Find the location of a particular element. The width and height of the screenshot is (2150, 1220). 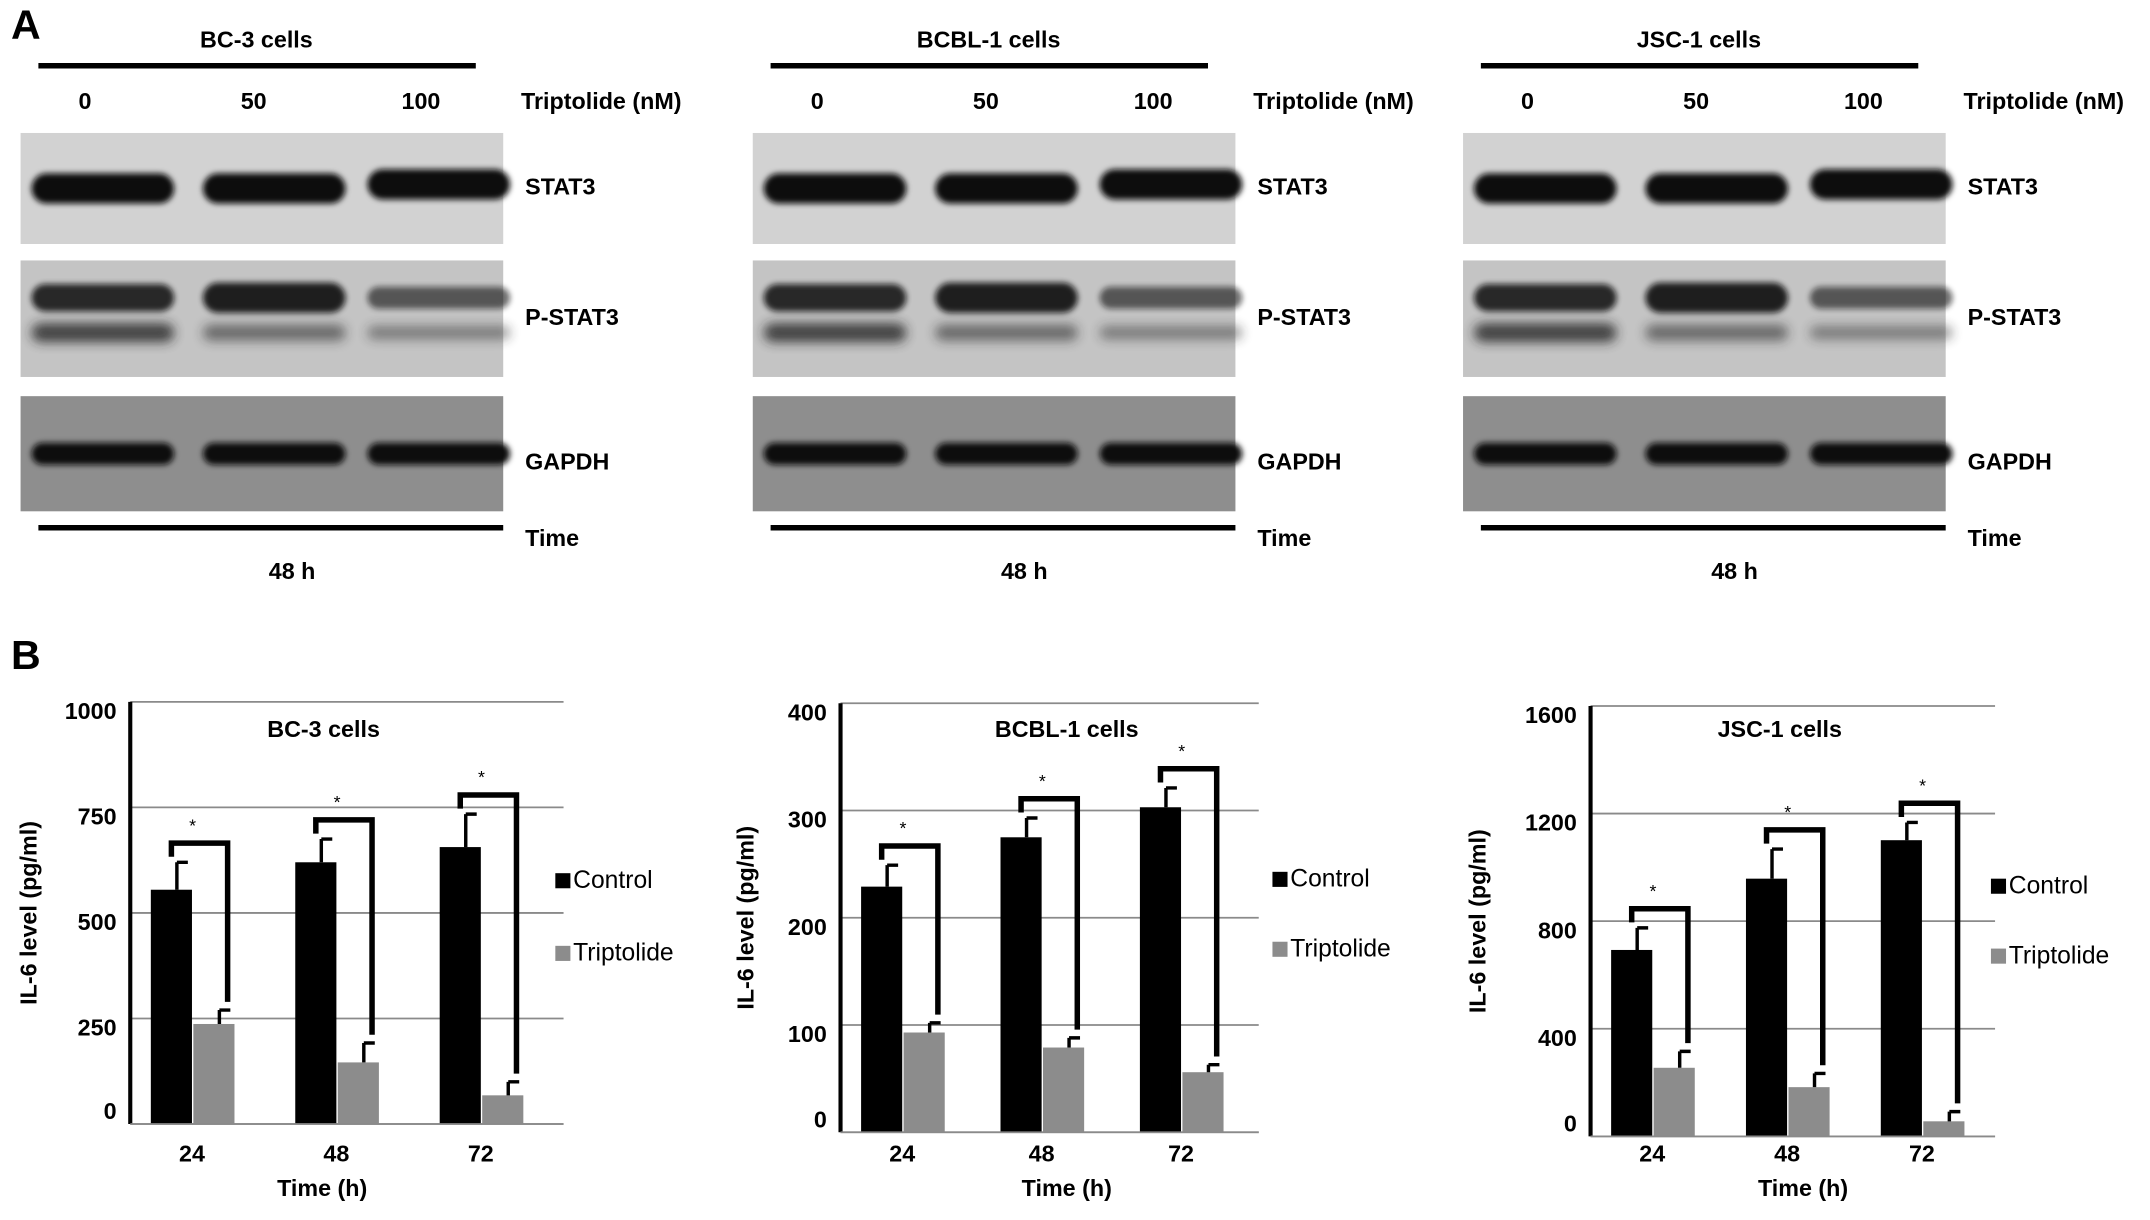

panel-label: A is located at coordinates (26, 24).